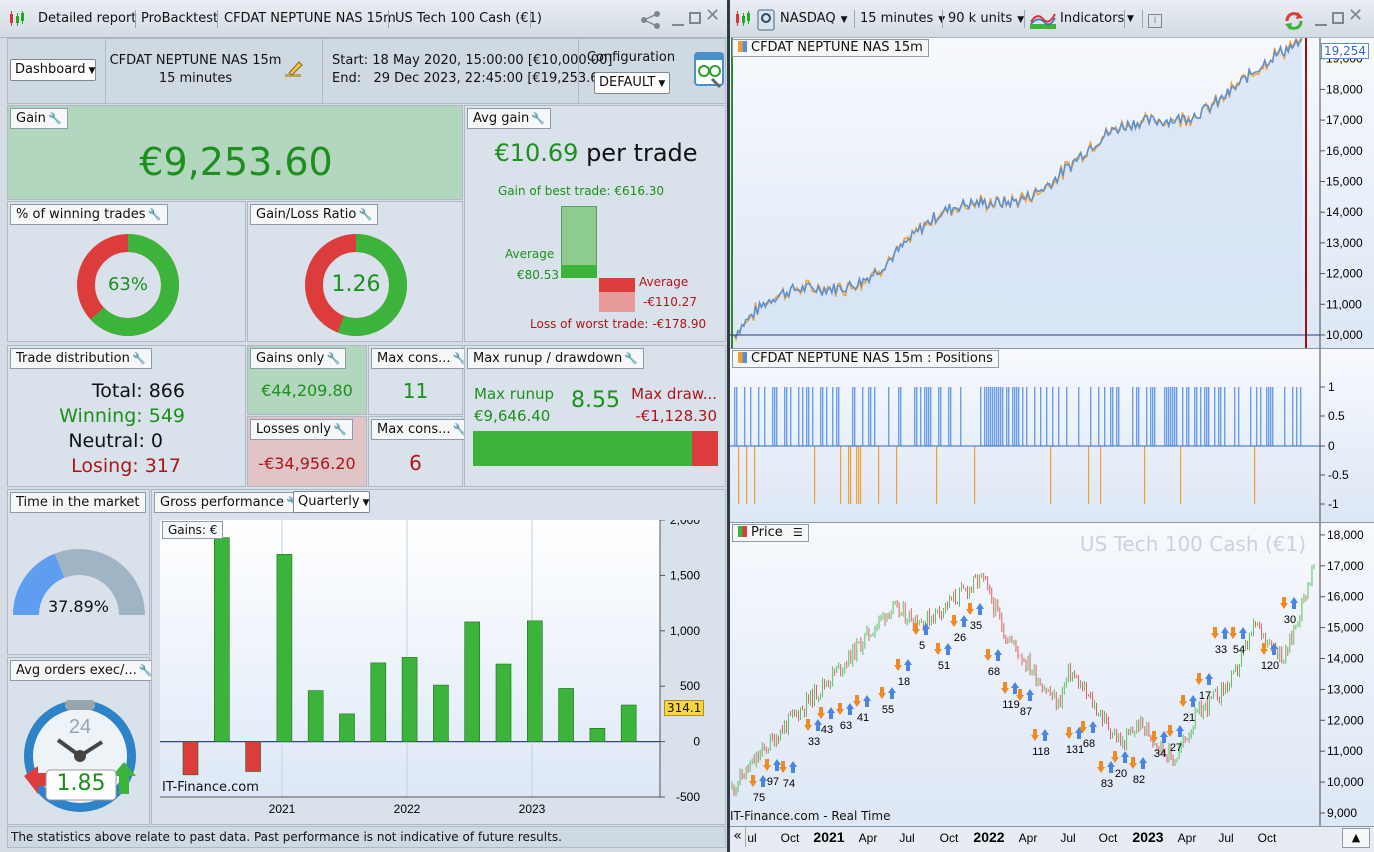 Image resolution: width=1374 pixels, height=852 pixels. What do you see at coordinates (536, 153) in the screenshot?
I see `avg-gain-value: €10.69` at bounding box center [536, 153].